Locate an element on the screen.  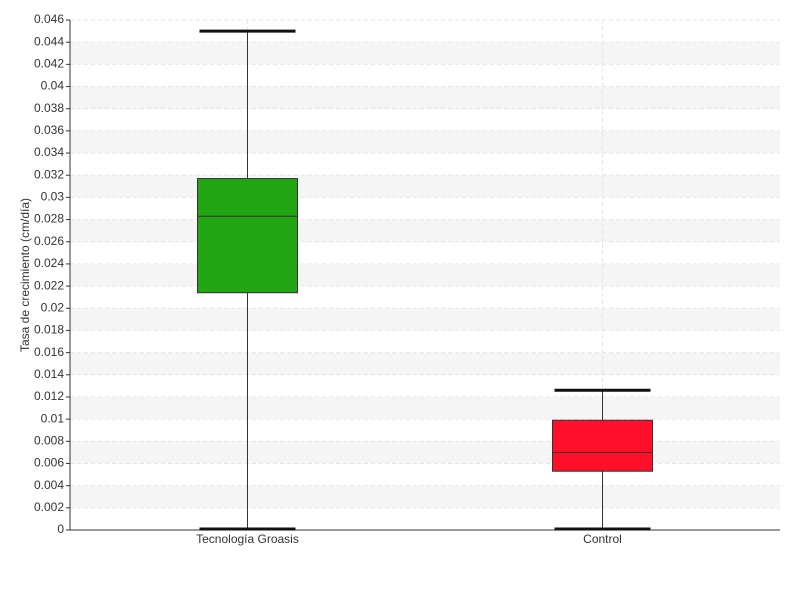
y-tick-label: 0.02 is located at coordinates (53, 307).